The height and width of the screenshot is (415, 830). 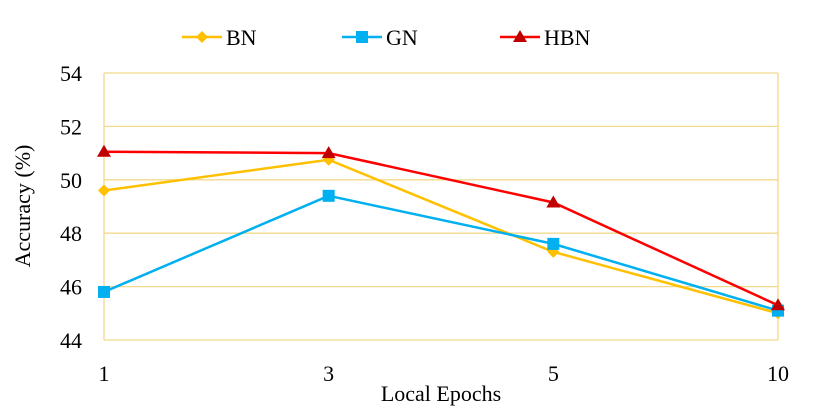 I want to click on legend-label: BN, so click(x=241, y=37).